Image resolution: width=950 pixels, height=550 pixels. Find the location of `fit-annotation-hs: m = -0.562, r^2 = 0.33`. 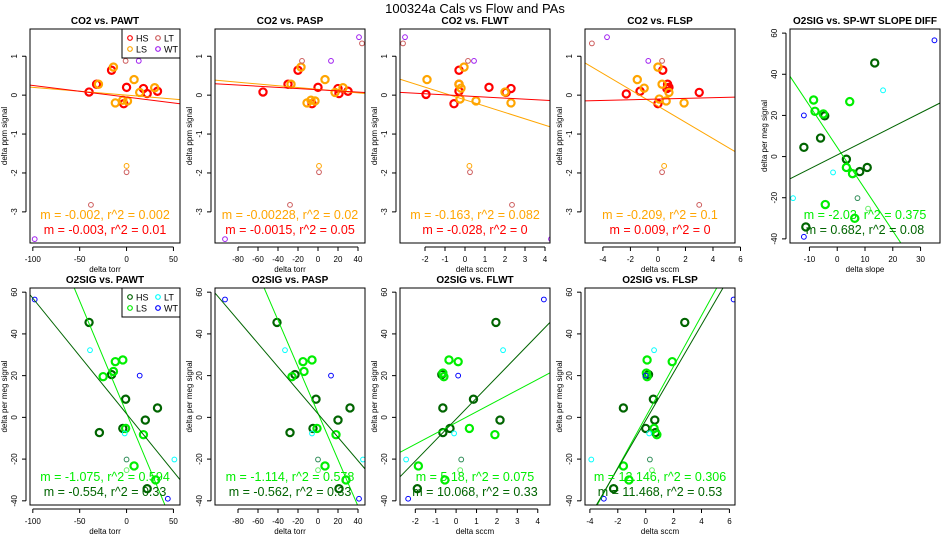

fit-annotation-hs: m = -0.562, r^2 = 0.33 is located at coordinates (290, 492).